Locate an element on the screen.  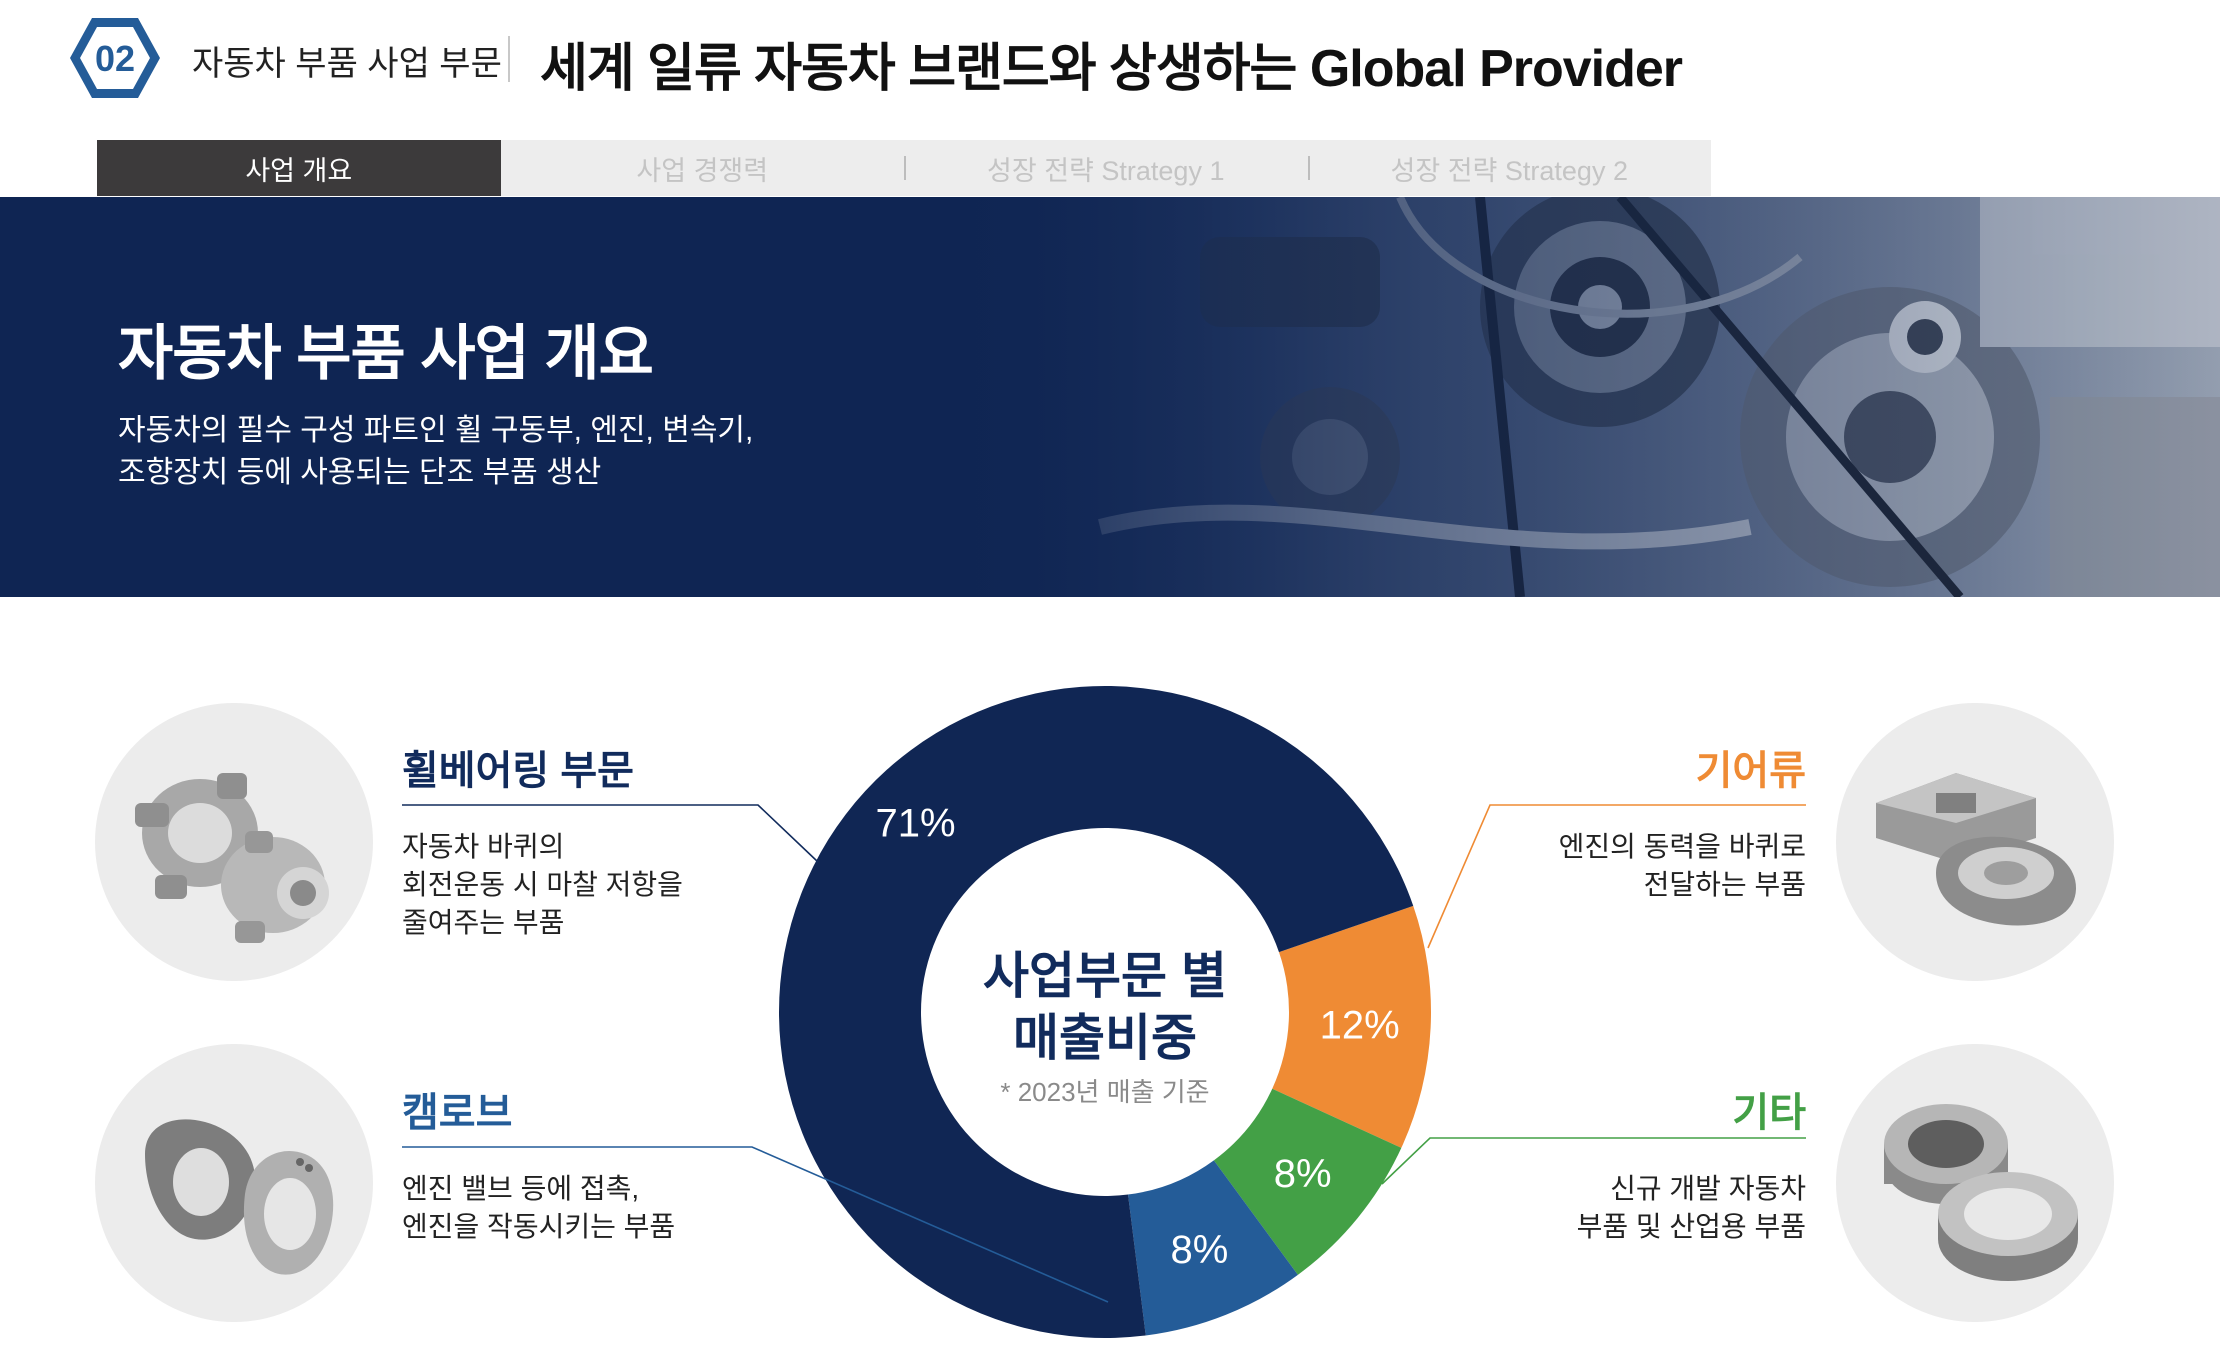
section-label: 자동차 부품 사업 부문 is located at coordinates (347, 64).